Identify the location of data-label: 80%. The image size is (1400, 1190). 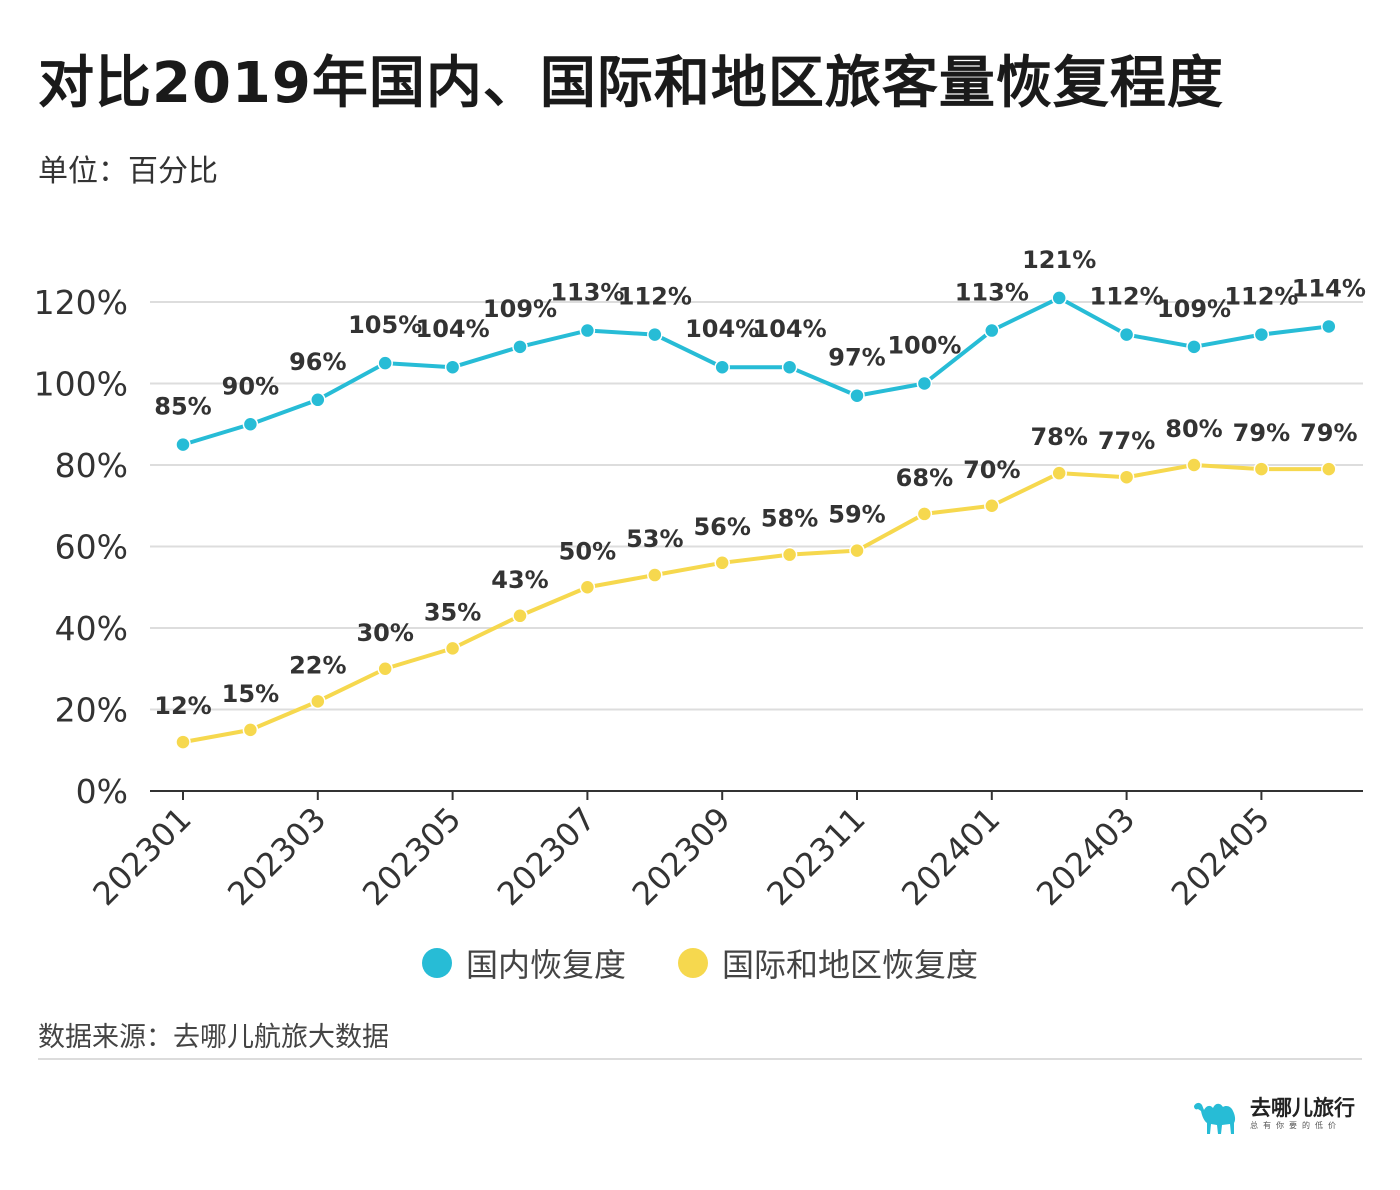
(1193, 429).